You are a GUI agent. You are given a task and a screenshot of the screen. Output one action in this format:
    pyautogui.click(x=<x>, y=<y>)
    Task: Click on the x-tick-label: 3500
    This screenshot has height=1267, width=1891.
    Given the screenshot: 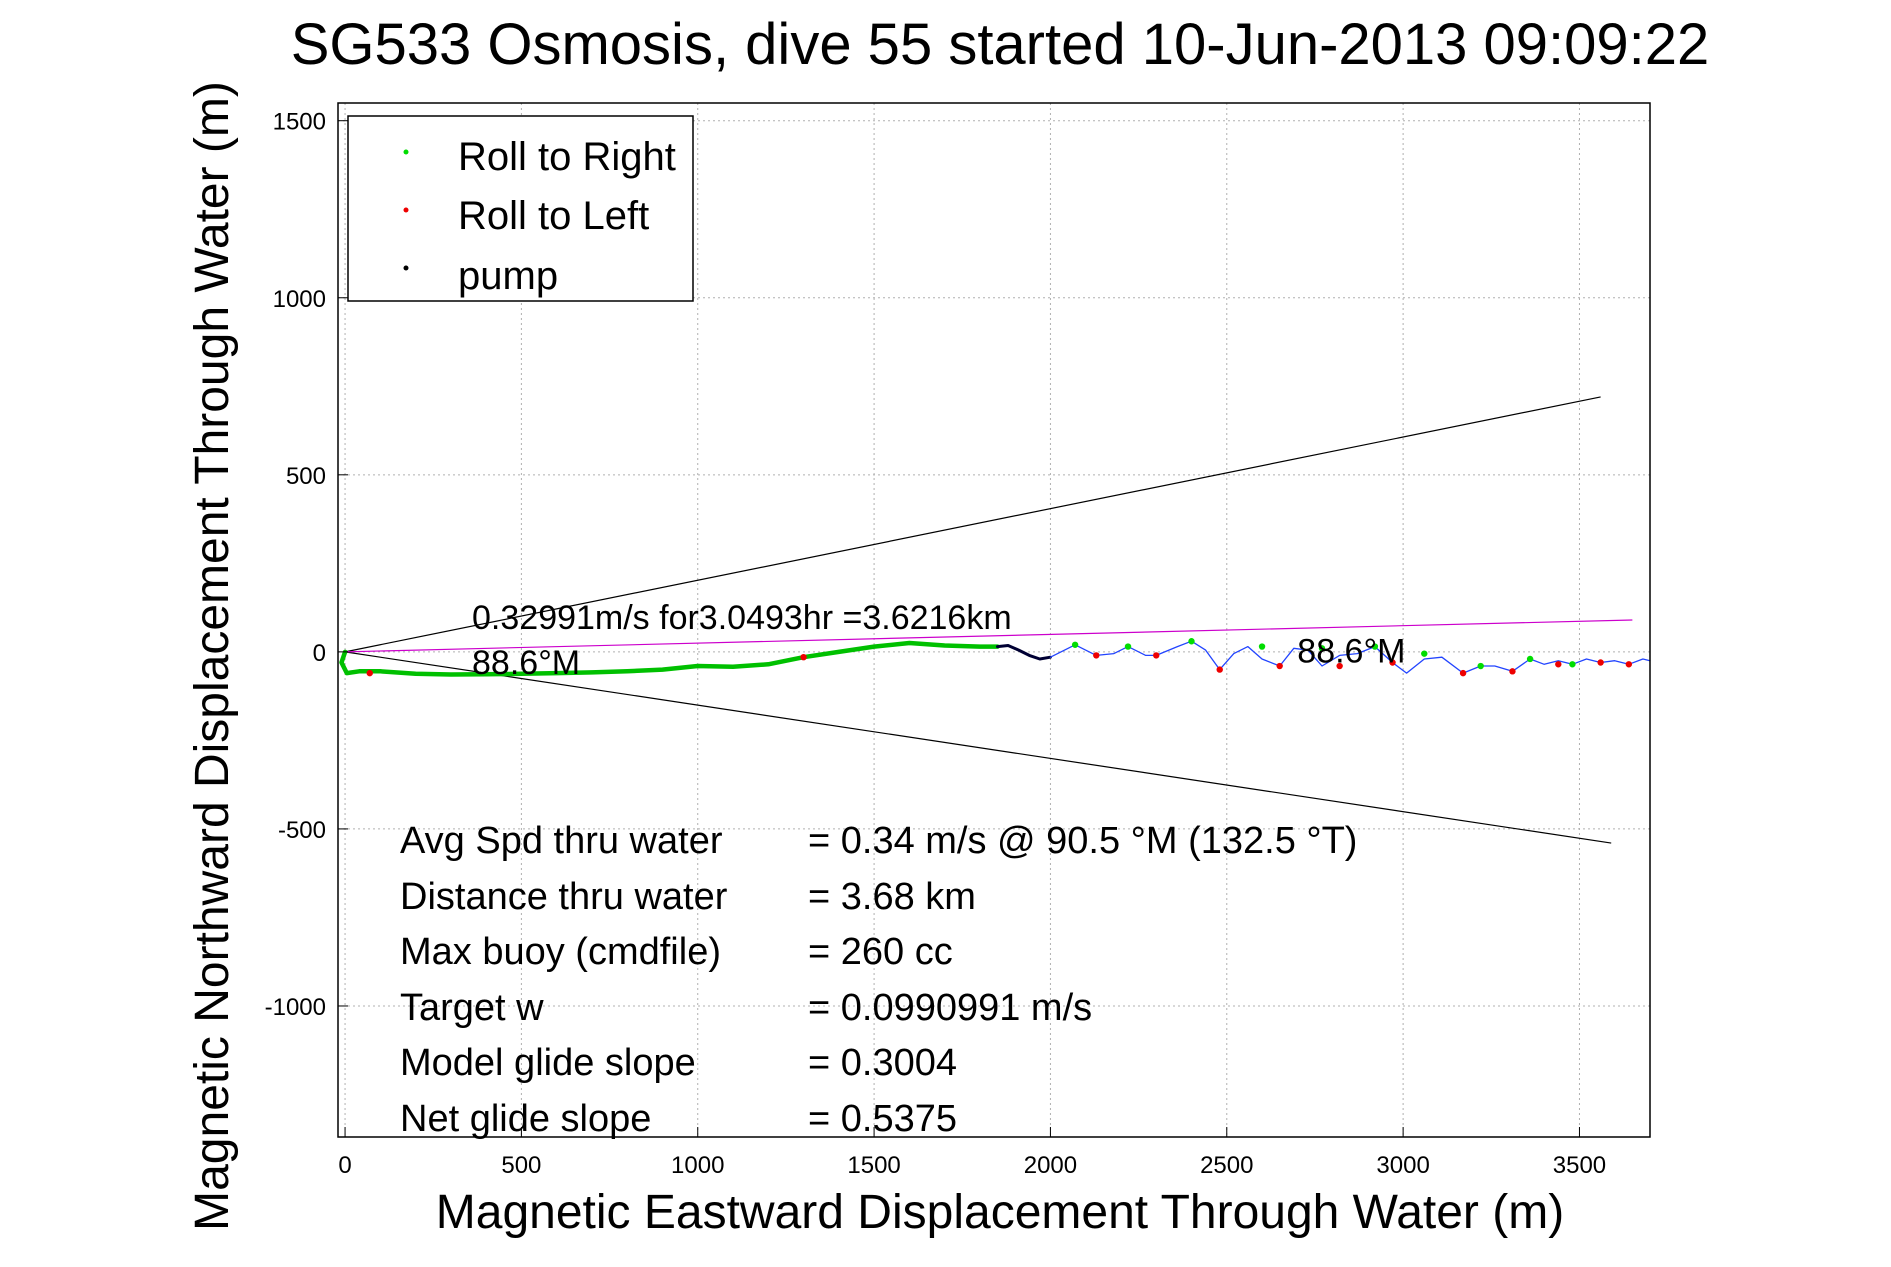 What is the action you would take?
    pyautogui.click(x=1579, y=1165)
    